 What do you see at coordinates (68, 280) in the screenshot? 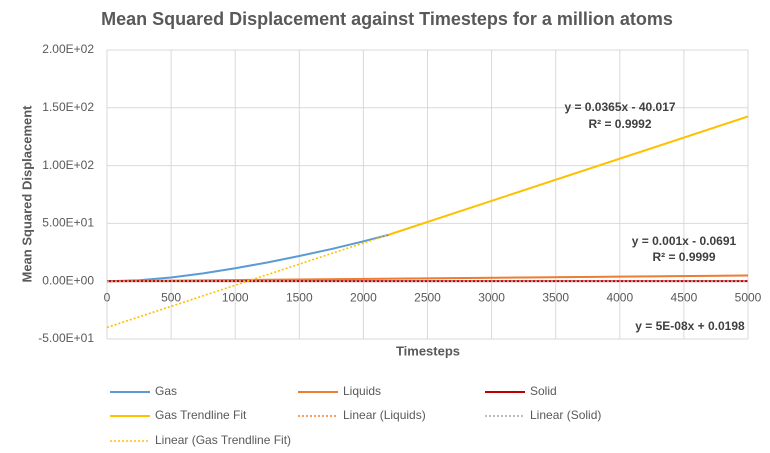
I see `y-tick-label: 0.00E+00` at bounding box center [68, 280].